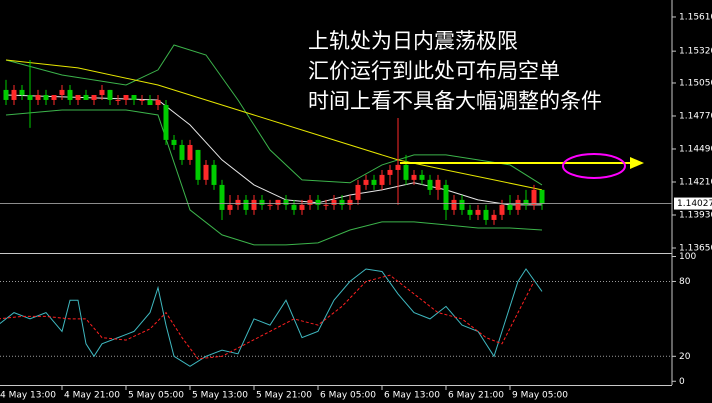  Describe the element at coordinates (695, 215) in the screenshot. I see `y-tick-label: 1.13930` at that location.